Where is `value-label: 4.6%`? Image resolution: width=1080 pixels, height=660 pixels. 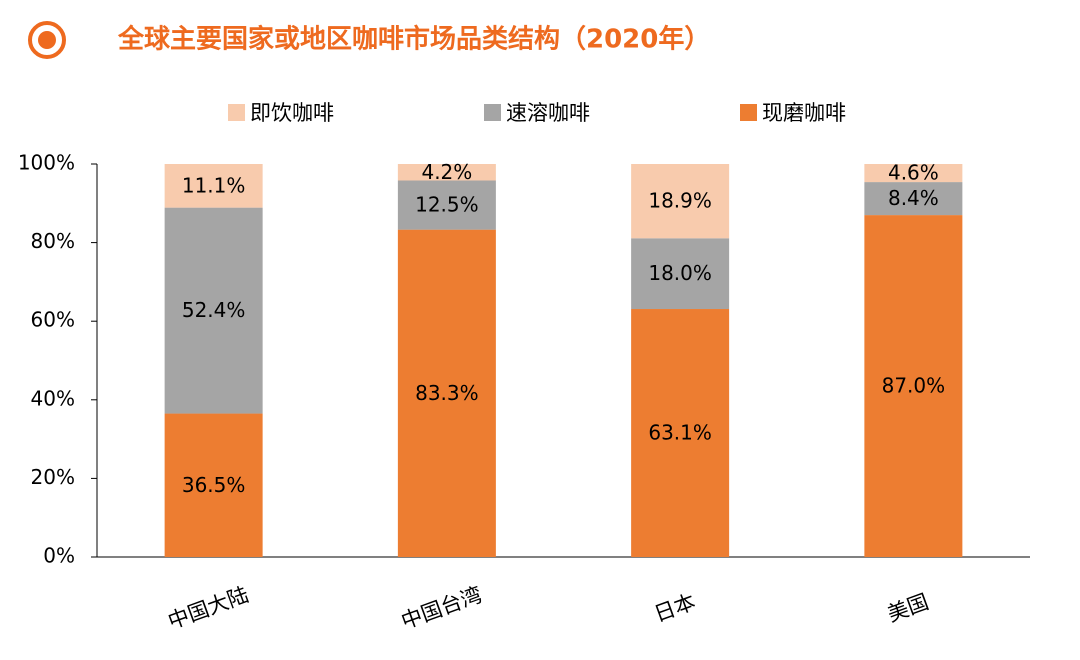
value-label: 4.6% is located at coordinates (913, 173).